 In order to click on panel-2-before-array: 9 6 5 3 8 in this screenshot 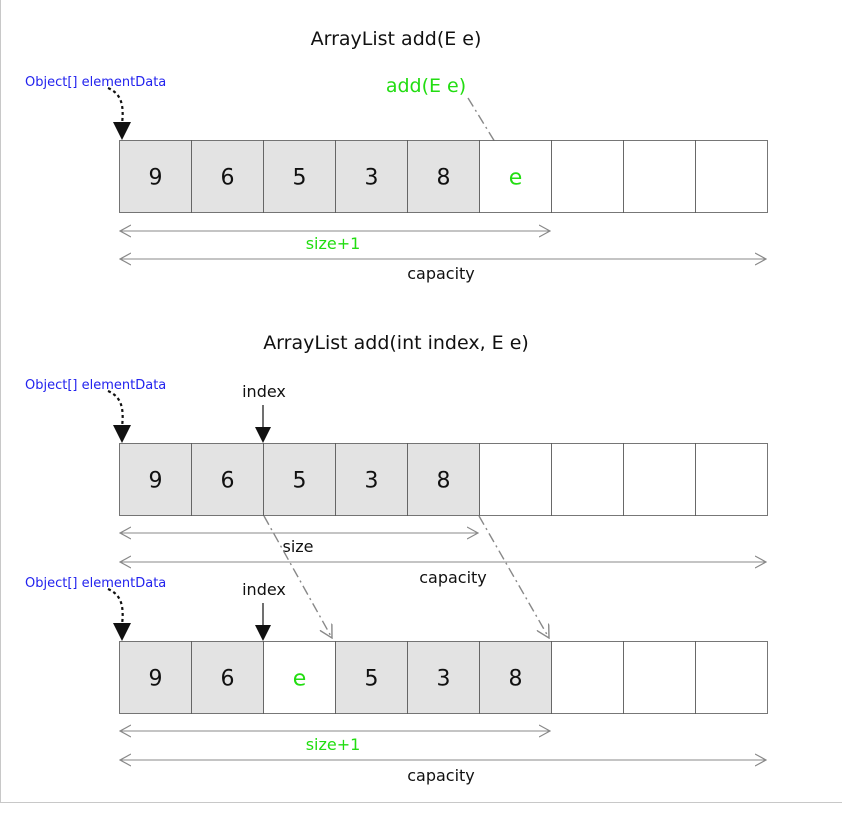, I will do `click(443, 479)`.